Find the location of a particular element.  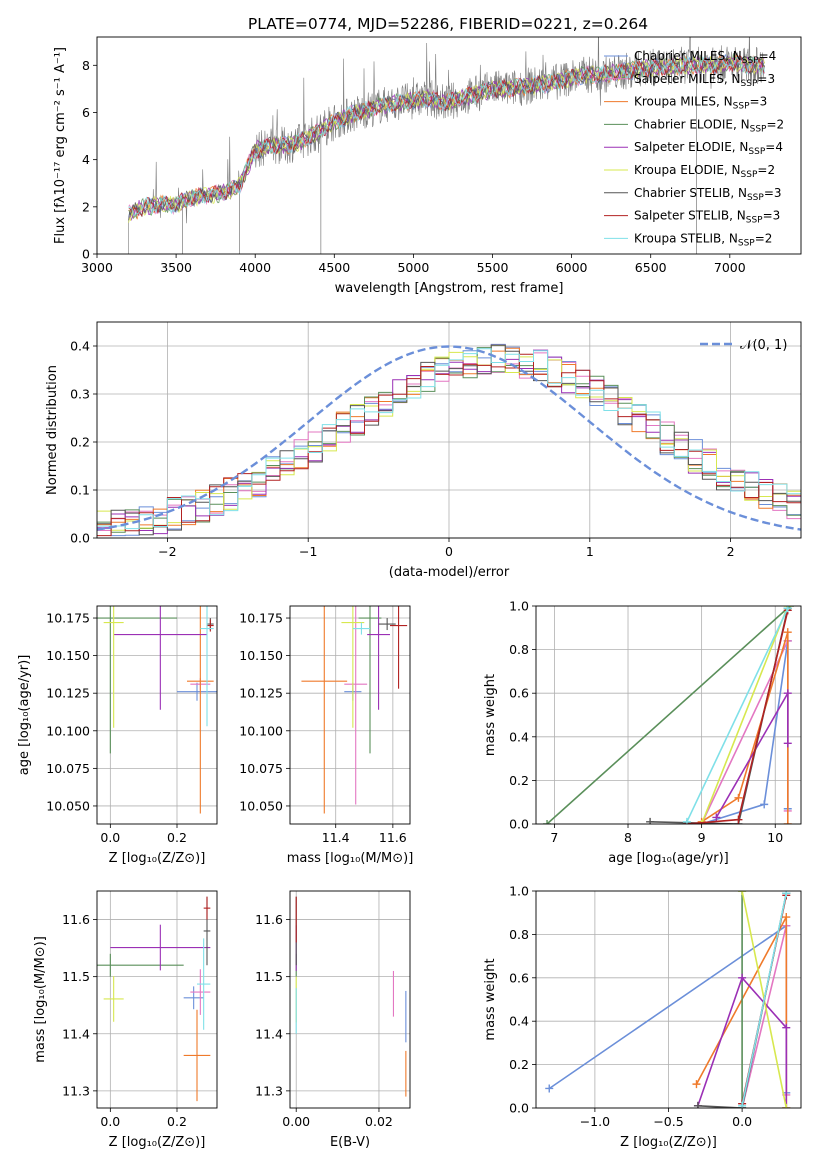

y-tick-label: 0.3 is located at coordinates (80, 394).